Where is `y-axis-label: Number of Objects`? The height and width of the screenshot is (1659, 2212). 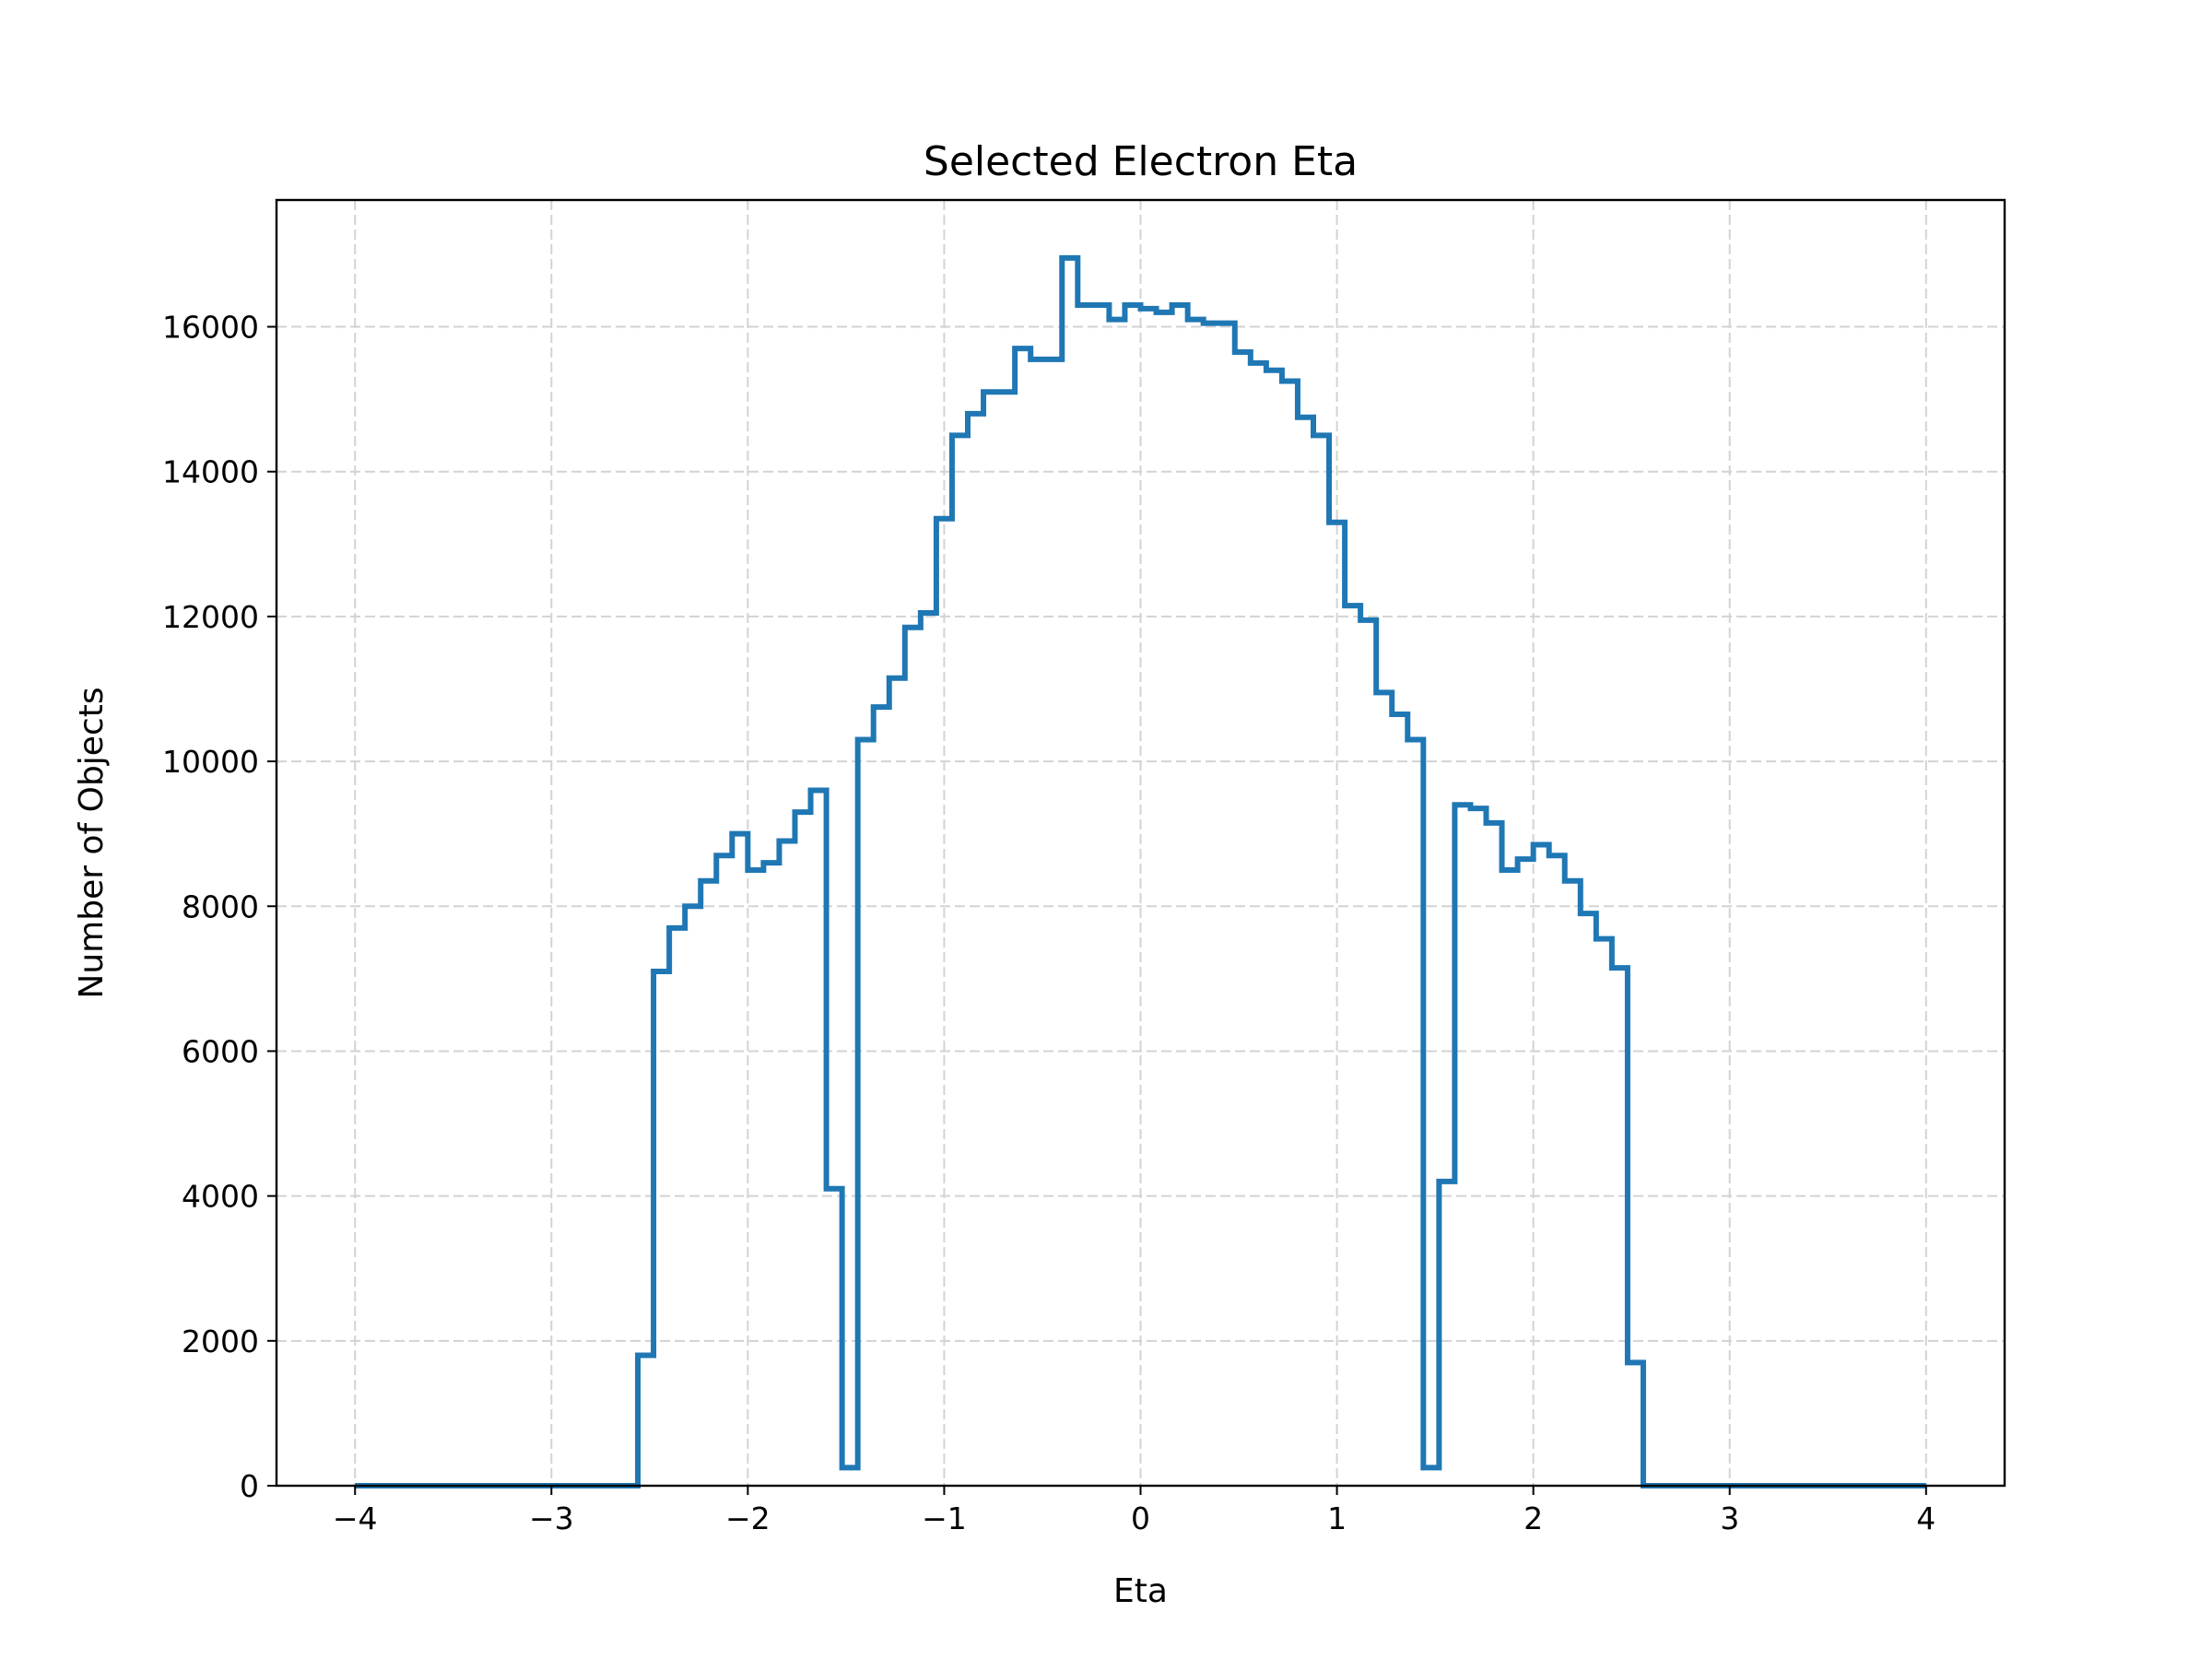 y-axis-label: Number of Objects is located at coordinates (92, 842).